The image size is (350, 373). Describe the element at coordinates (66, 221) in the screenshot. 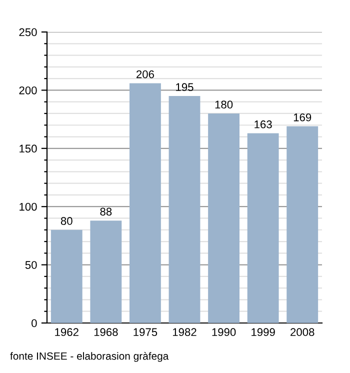

I see `data-label: 80` at that location.